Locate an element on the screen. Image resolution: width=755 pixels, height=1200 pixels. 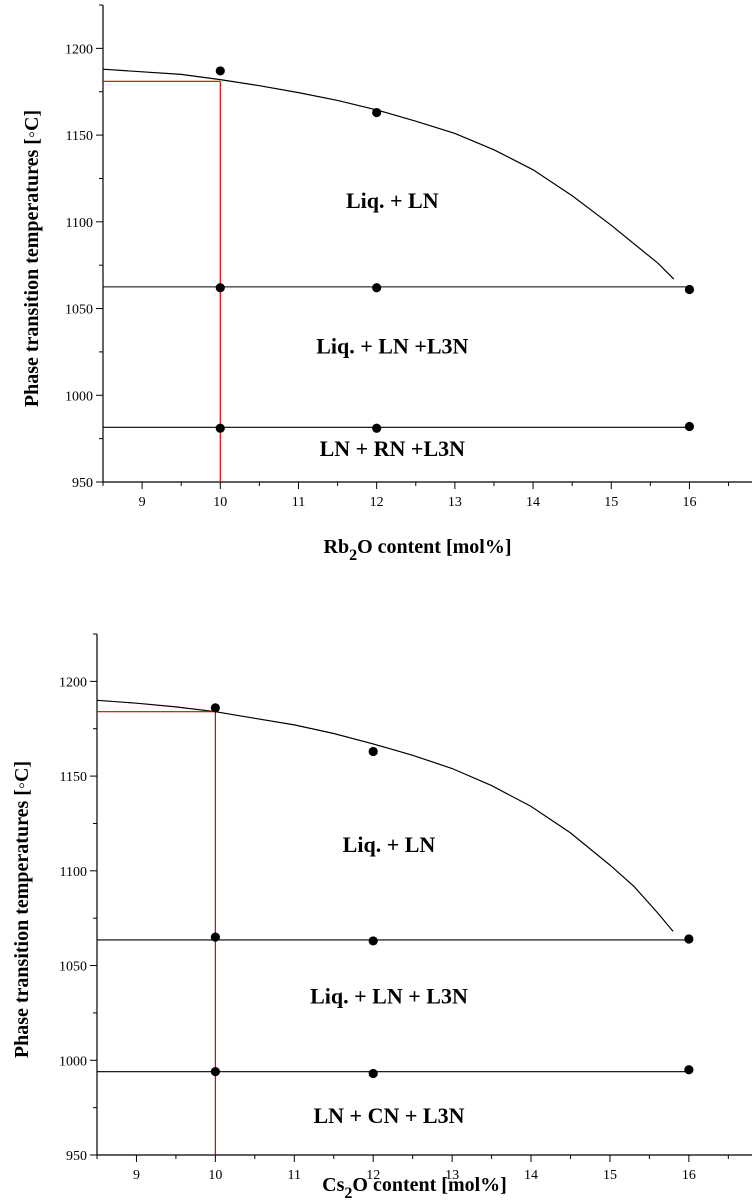
region-label: LN + RN +L3N is located at coordinates (393, 448).